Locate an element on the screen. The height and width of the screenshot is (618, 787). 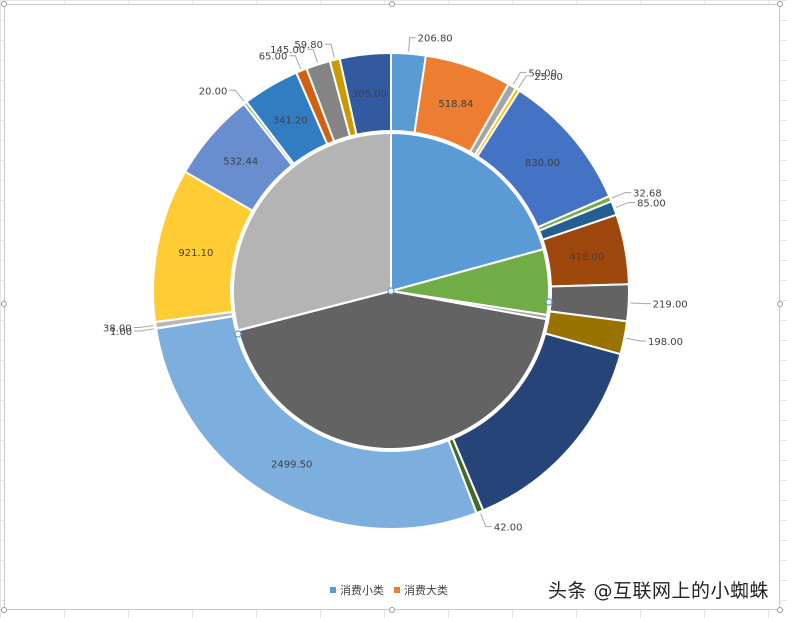
data-label-6: 85.00 is located at coordinates (651, 203).